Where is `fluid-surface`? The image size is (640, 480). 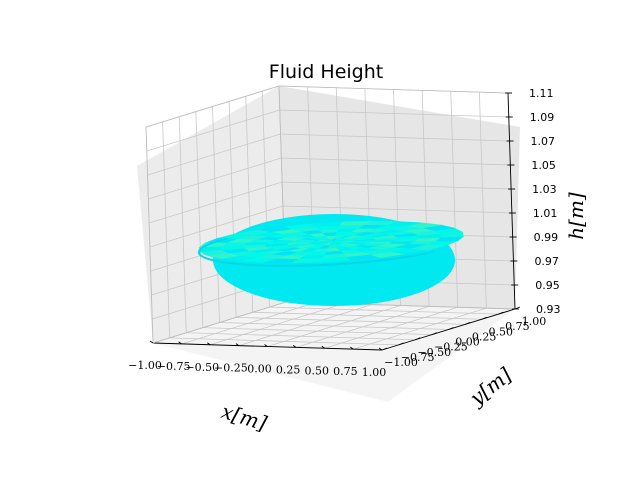 fluid-surface is located at coordinates (331, 260).